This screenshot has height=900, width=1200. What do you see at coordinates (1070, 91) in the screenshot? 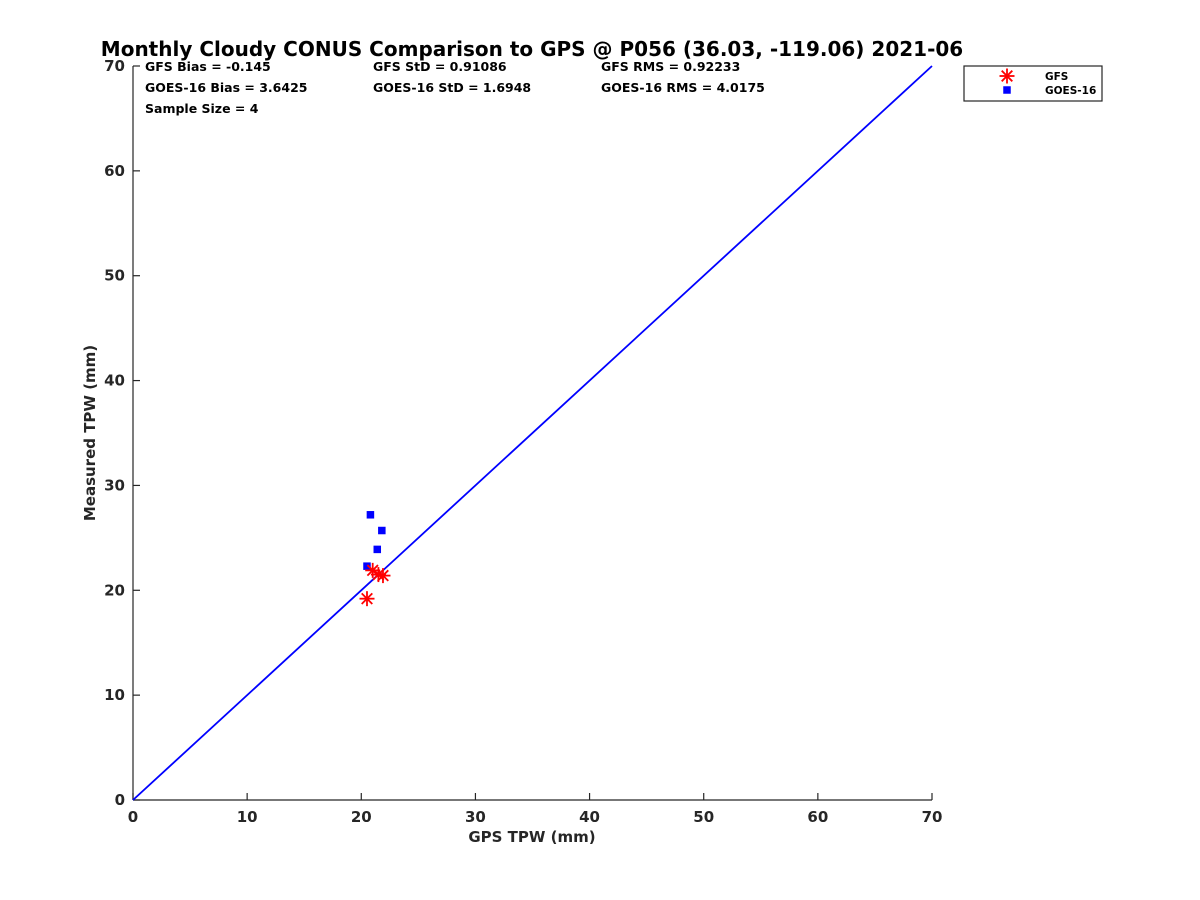
I see `legend-goes-label: GOES-16` at bounding box center [1070, 91].